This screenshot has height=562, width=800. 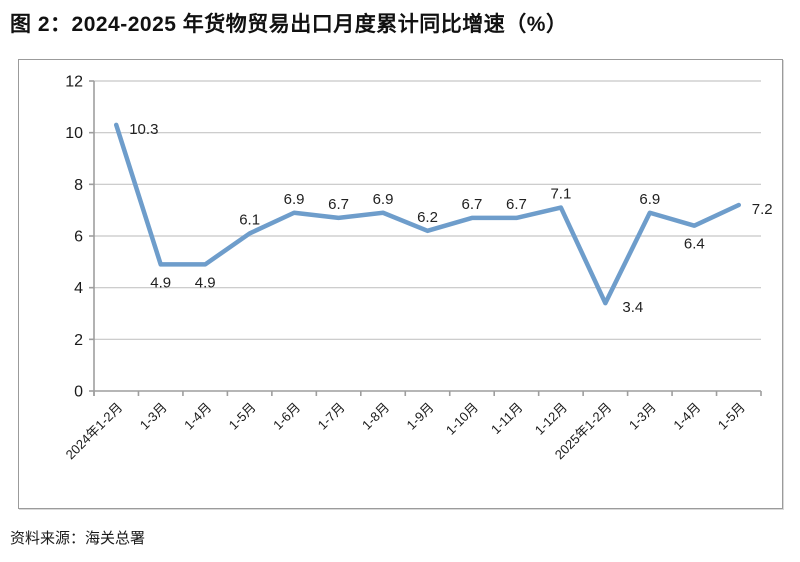 What do you see at coordinates (78, 538) in the screenshot?
I see `source-note: 资料来源：海关总署` at bounding box center [78, 538].